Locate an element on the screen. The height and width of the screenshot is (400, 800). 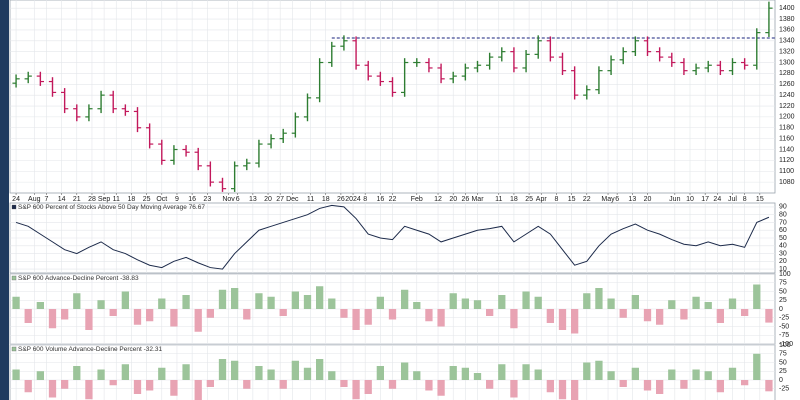
x-tick-label: Dec is located at coordinates (292, 199).